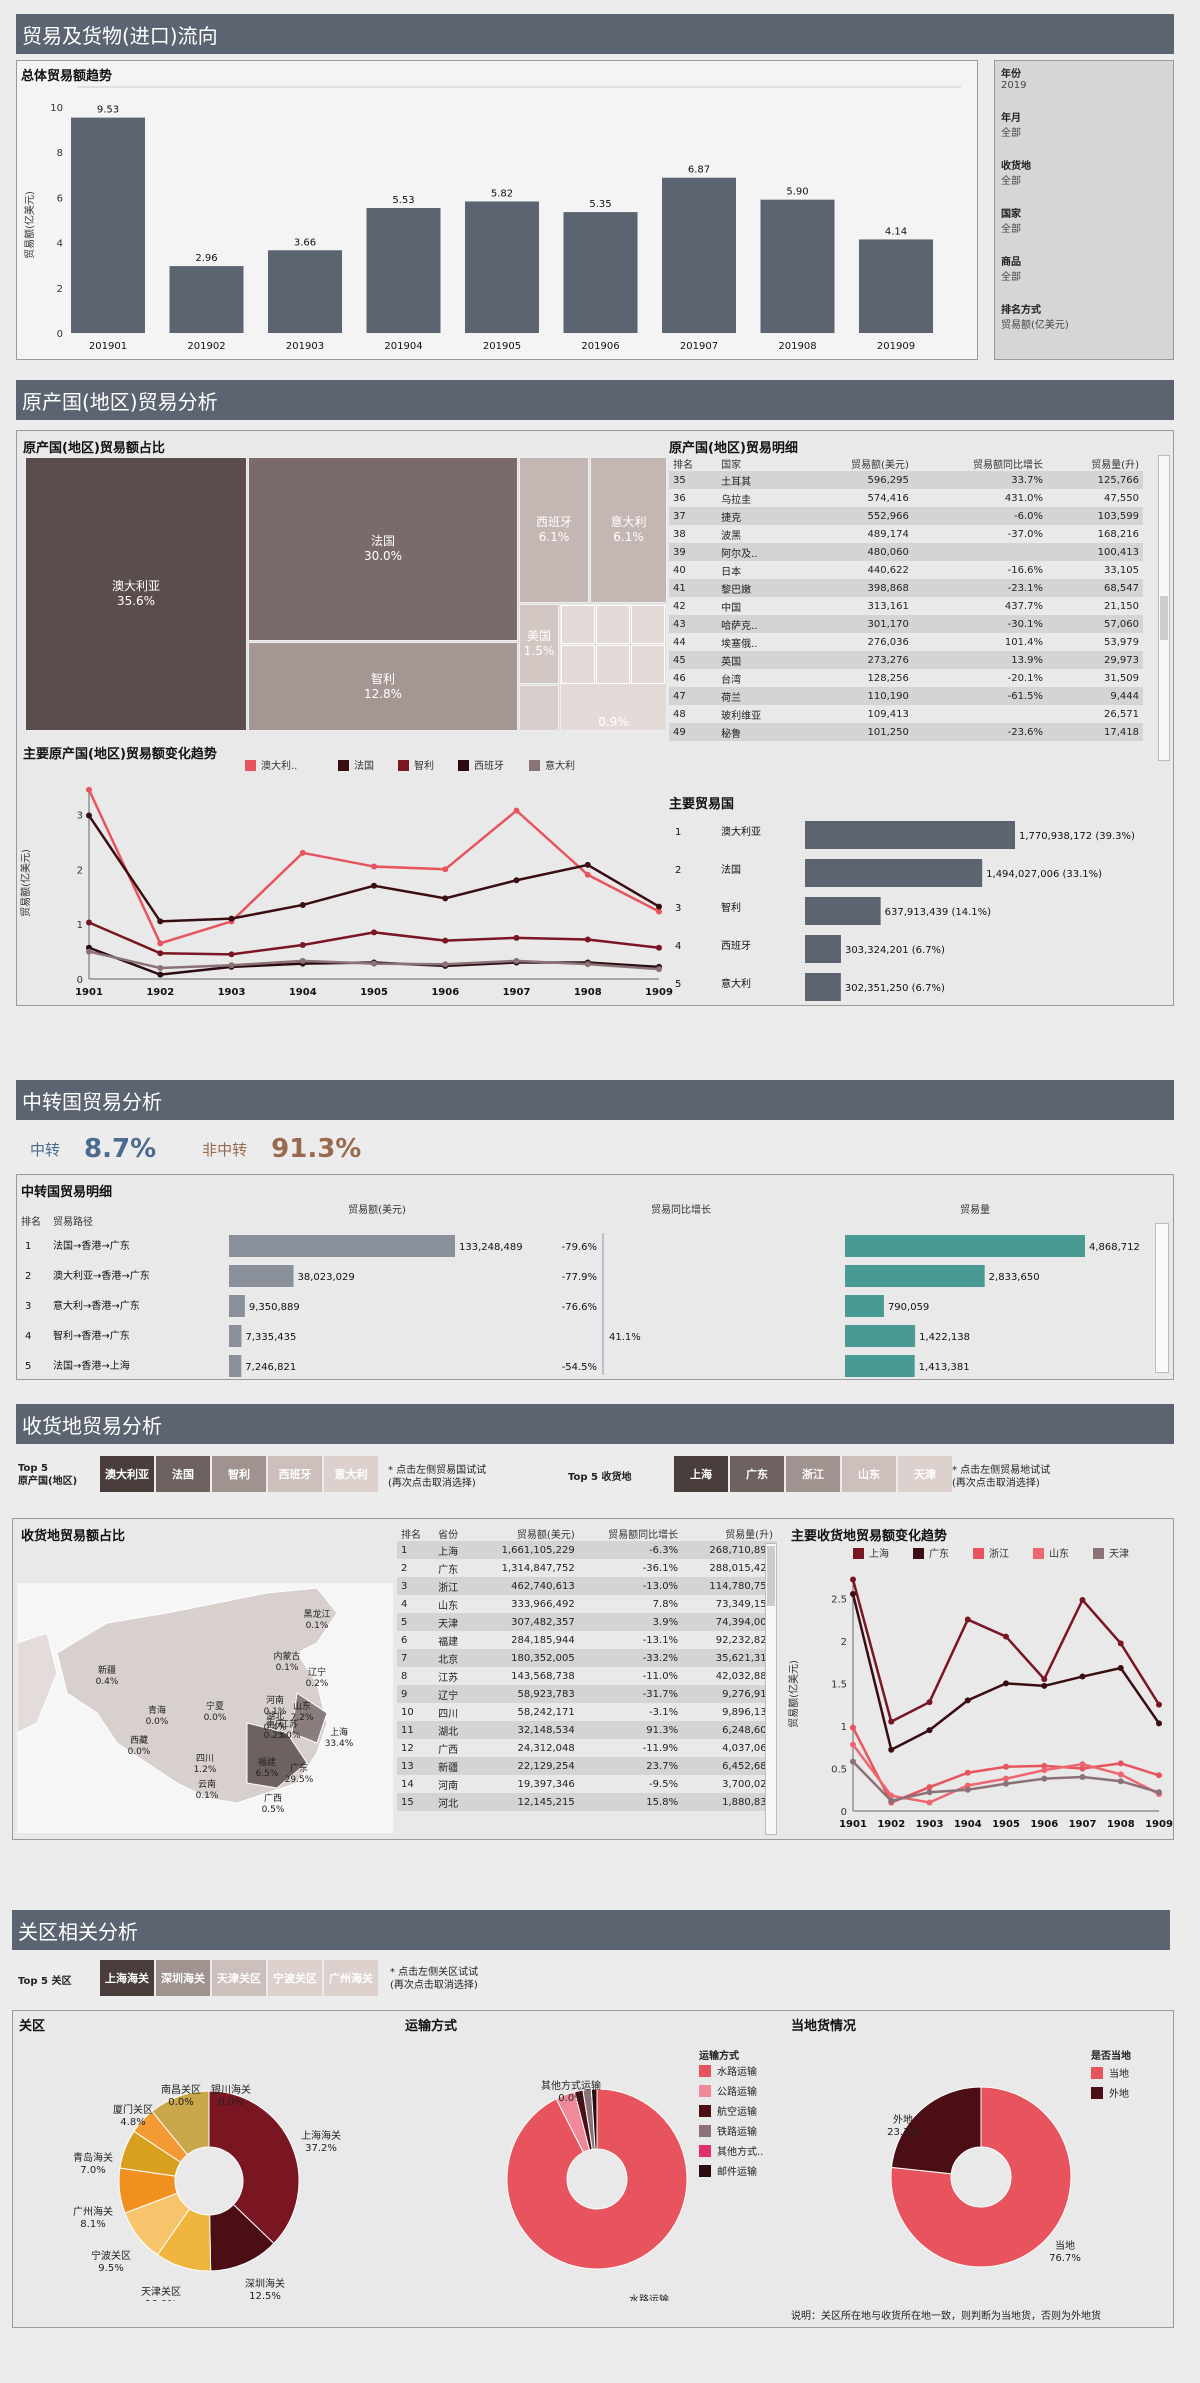  What do you see at coordinates (351, 1978) in the screenshot?
I see `filter-button: 广州海关` at bounding box center [351, 1978].